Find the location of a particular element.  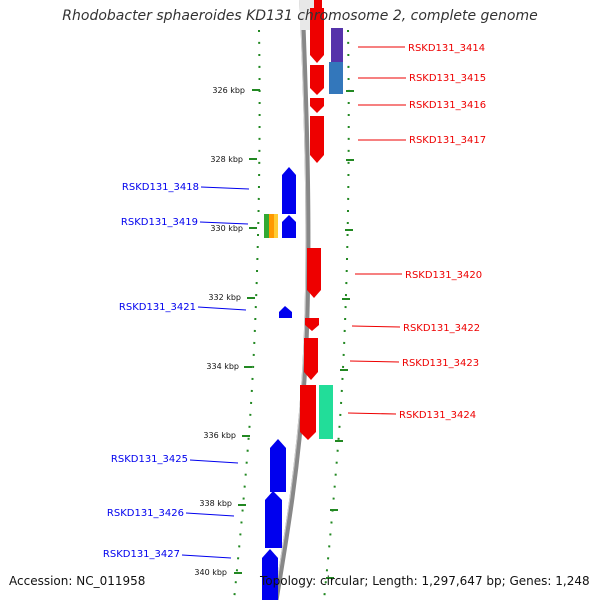

tick-label: 340 kbp is located at coordinates (210, 572).